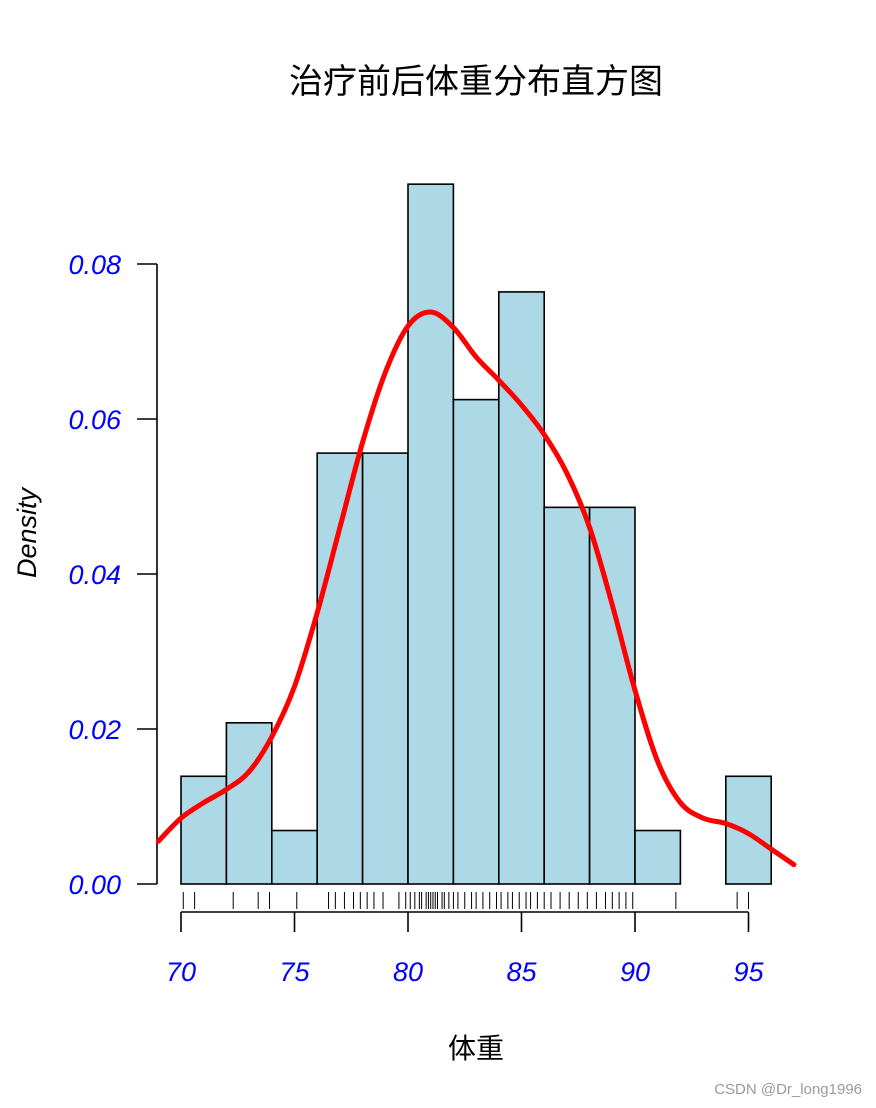  What do you see at coordinates (788, 1089) in the screenshot?
I see `watermark: CSDN @Dr_long1996` at bounding box center [788, 1089].